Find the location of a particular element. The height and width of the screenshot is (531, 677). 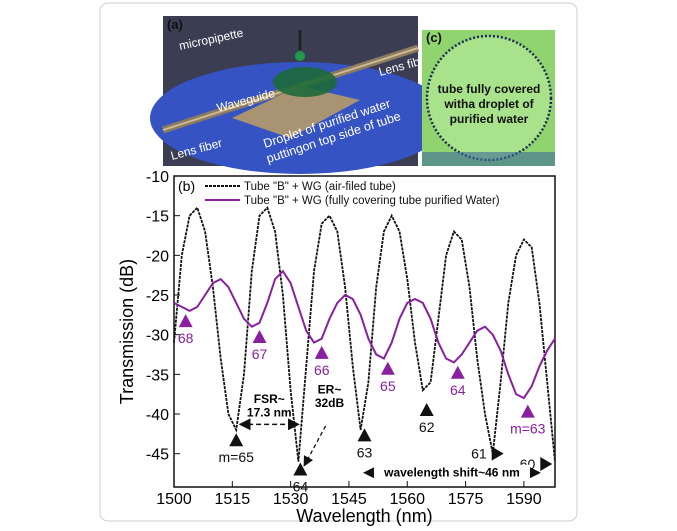

x-tick-label: 1500 is located at coordinates (174, 499).